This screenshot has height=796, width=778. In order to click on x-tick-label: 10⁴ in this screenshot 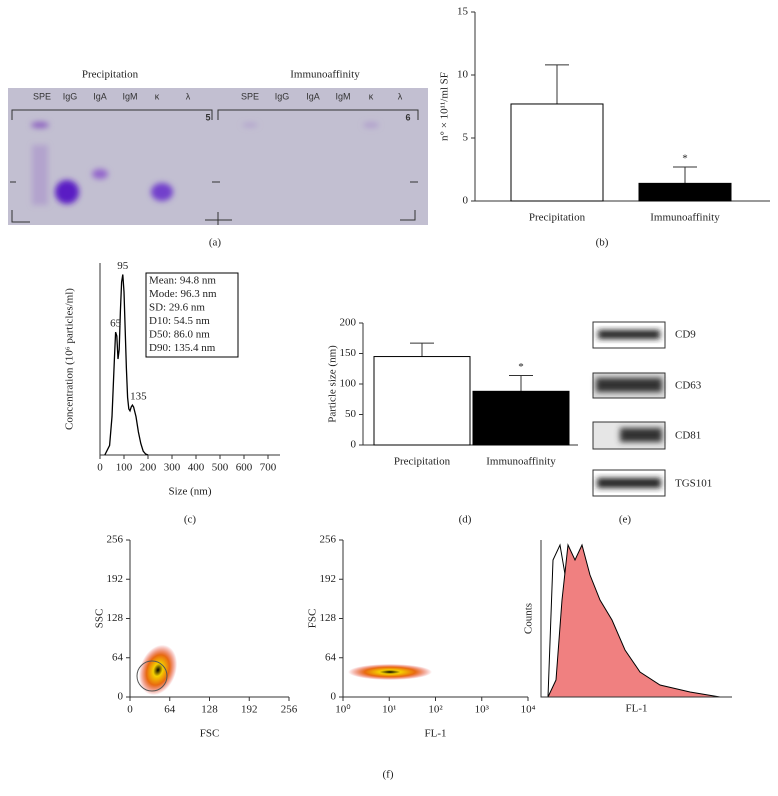, I will do `click(528, 710)`.